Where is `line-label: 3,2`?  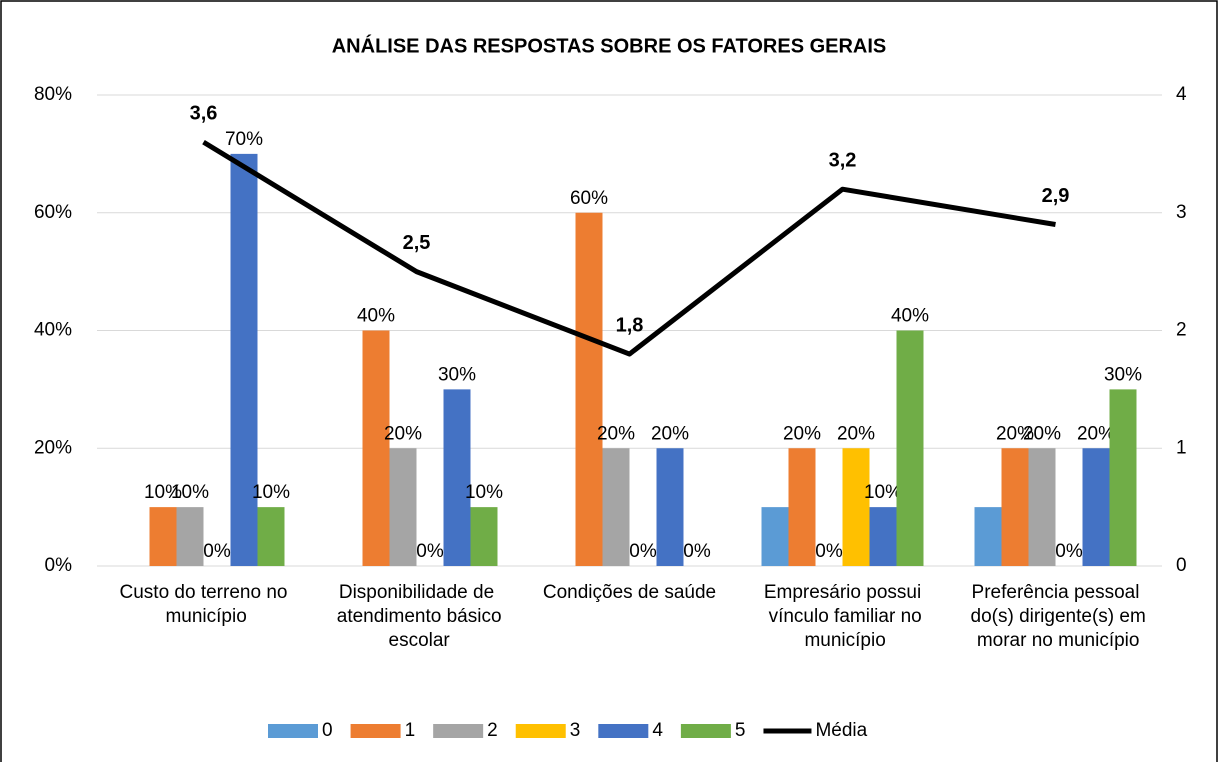
line-label: 3,2 is located at coordinates (843, 160).